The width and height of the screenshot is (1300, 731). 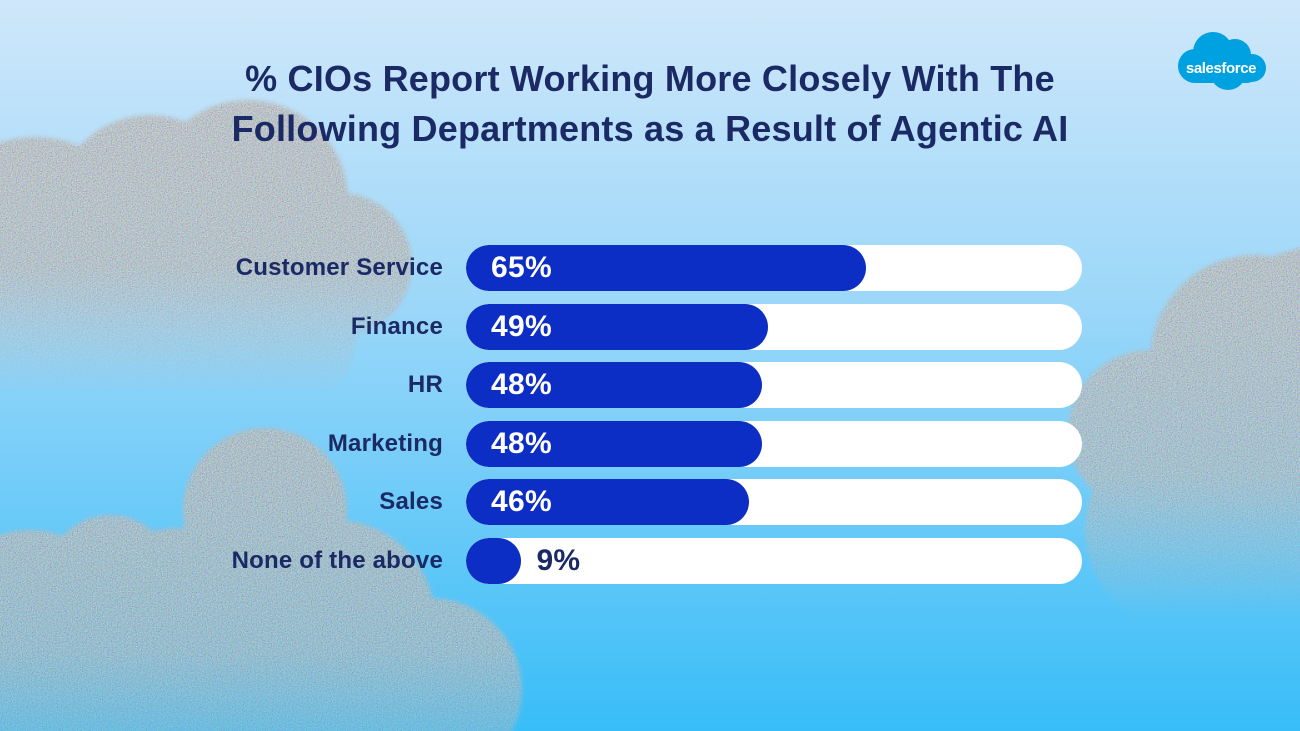 I want to click on value-label: 49%, so click(x=521, y=326).